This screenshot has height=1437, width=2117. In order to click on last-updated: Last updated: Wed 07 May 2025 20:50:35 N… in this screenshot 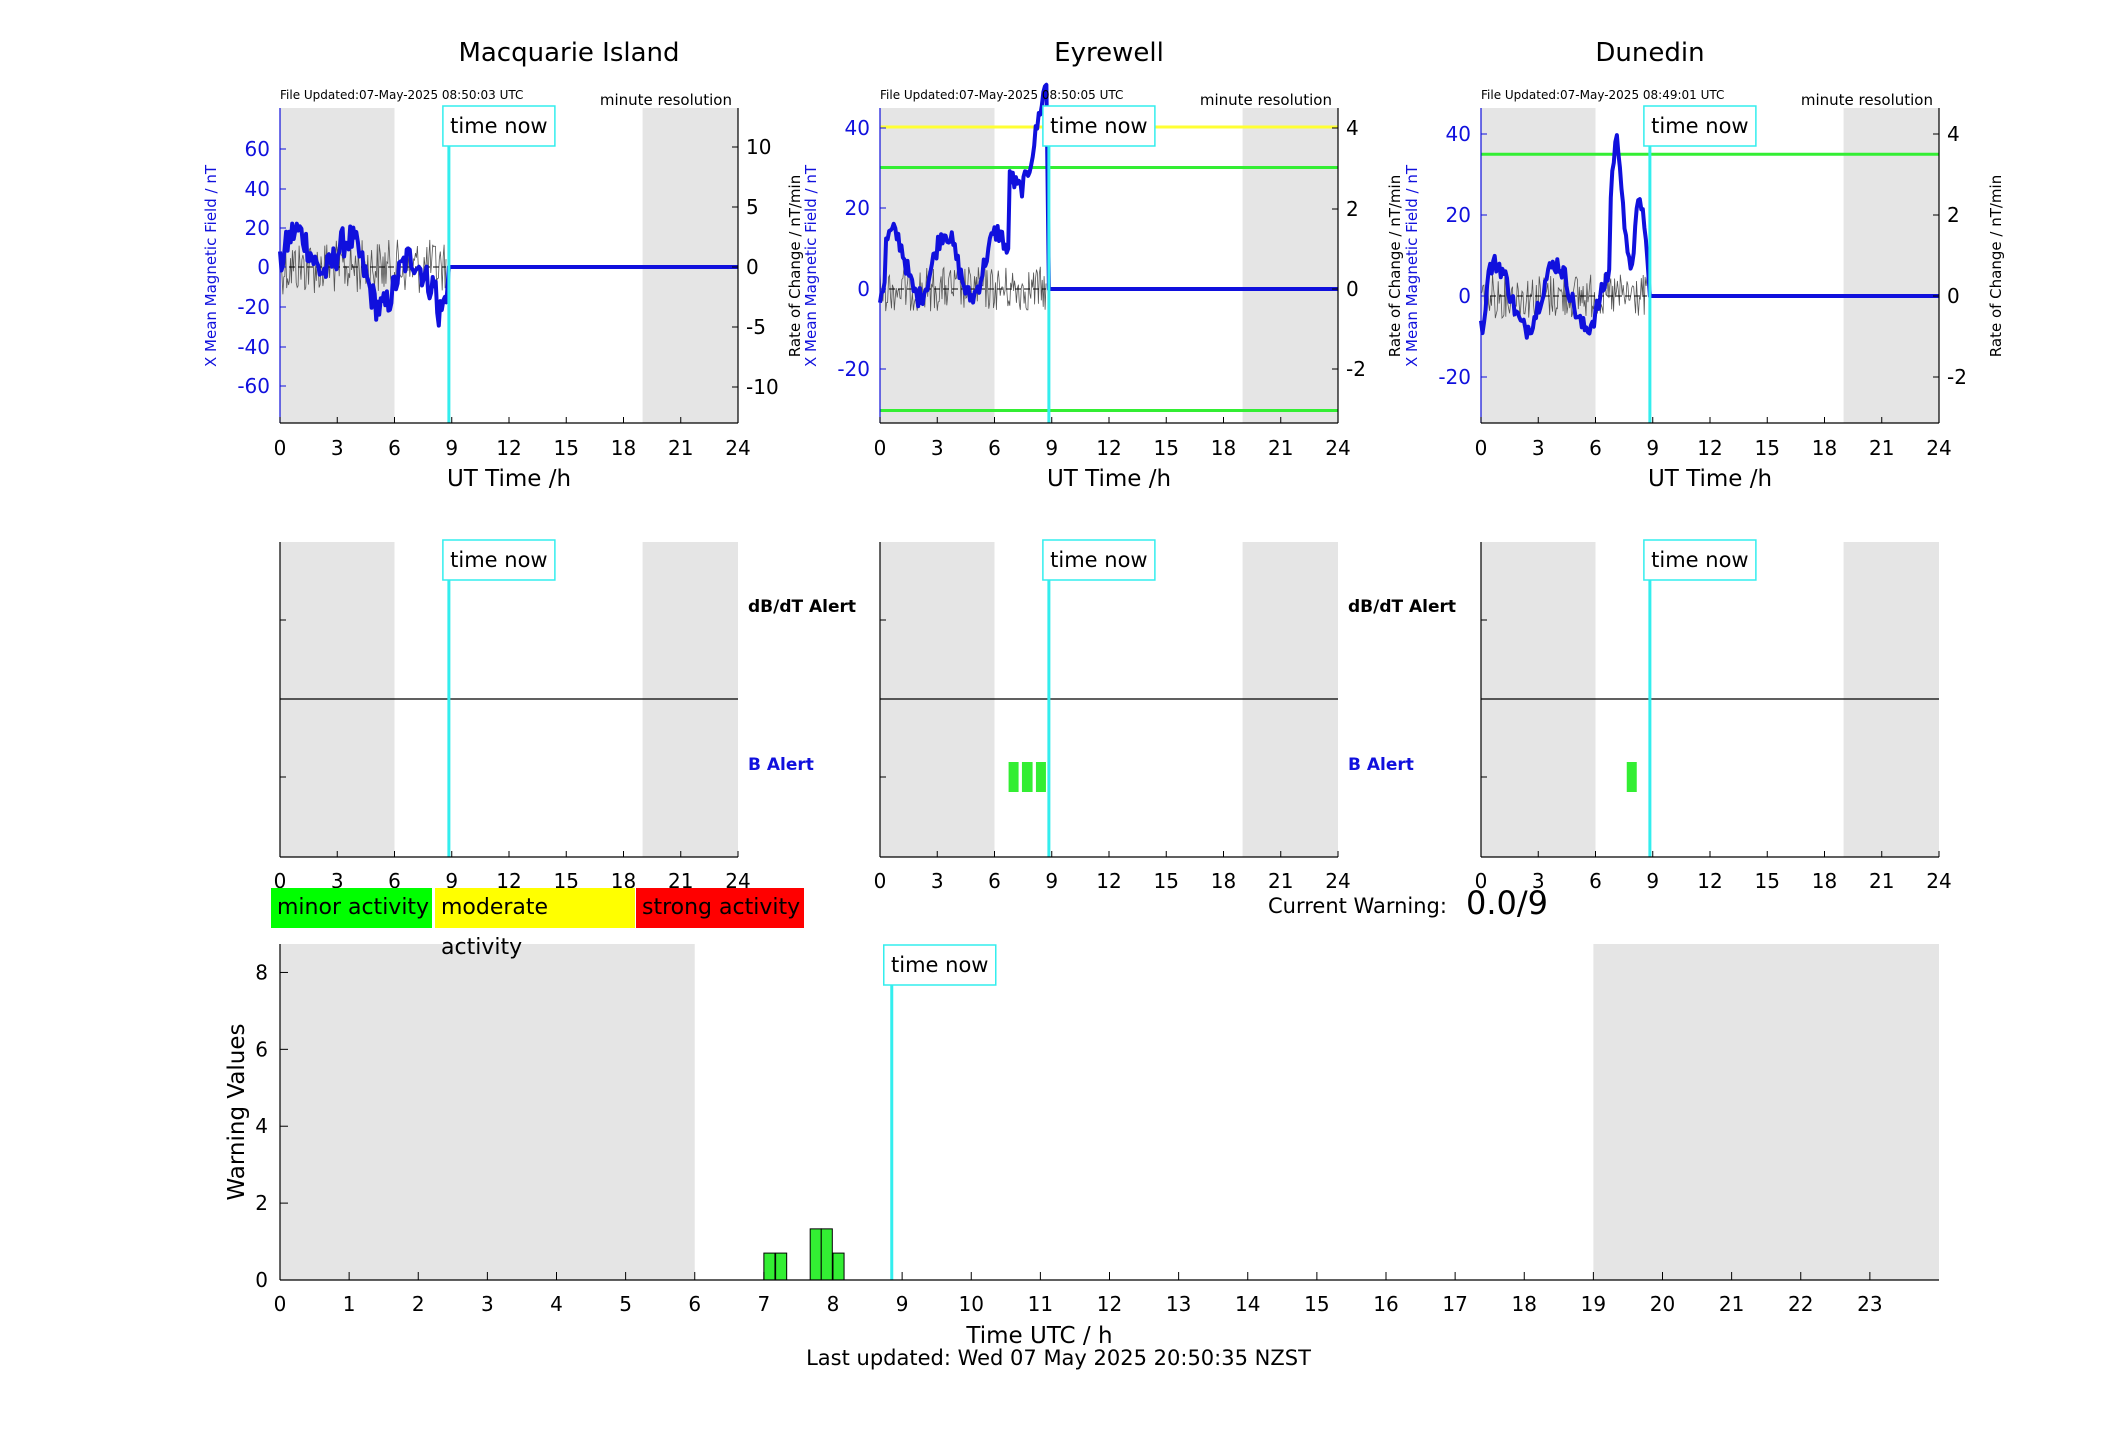, I will do `click(1058, 1358)`.